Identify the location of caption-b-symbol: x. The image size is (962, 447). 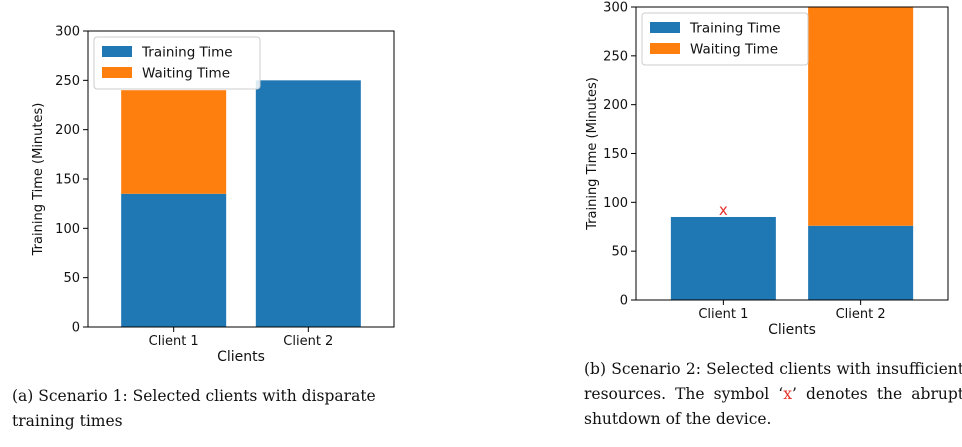
(787, 394).